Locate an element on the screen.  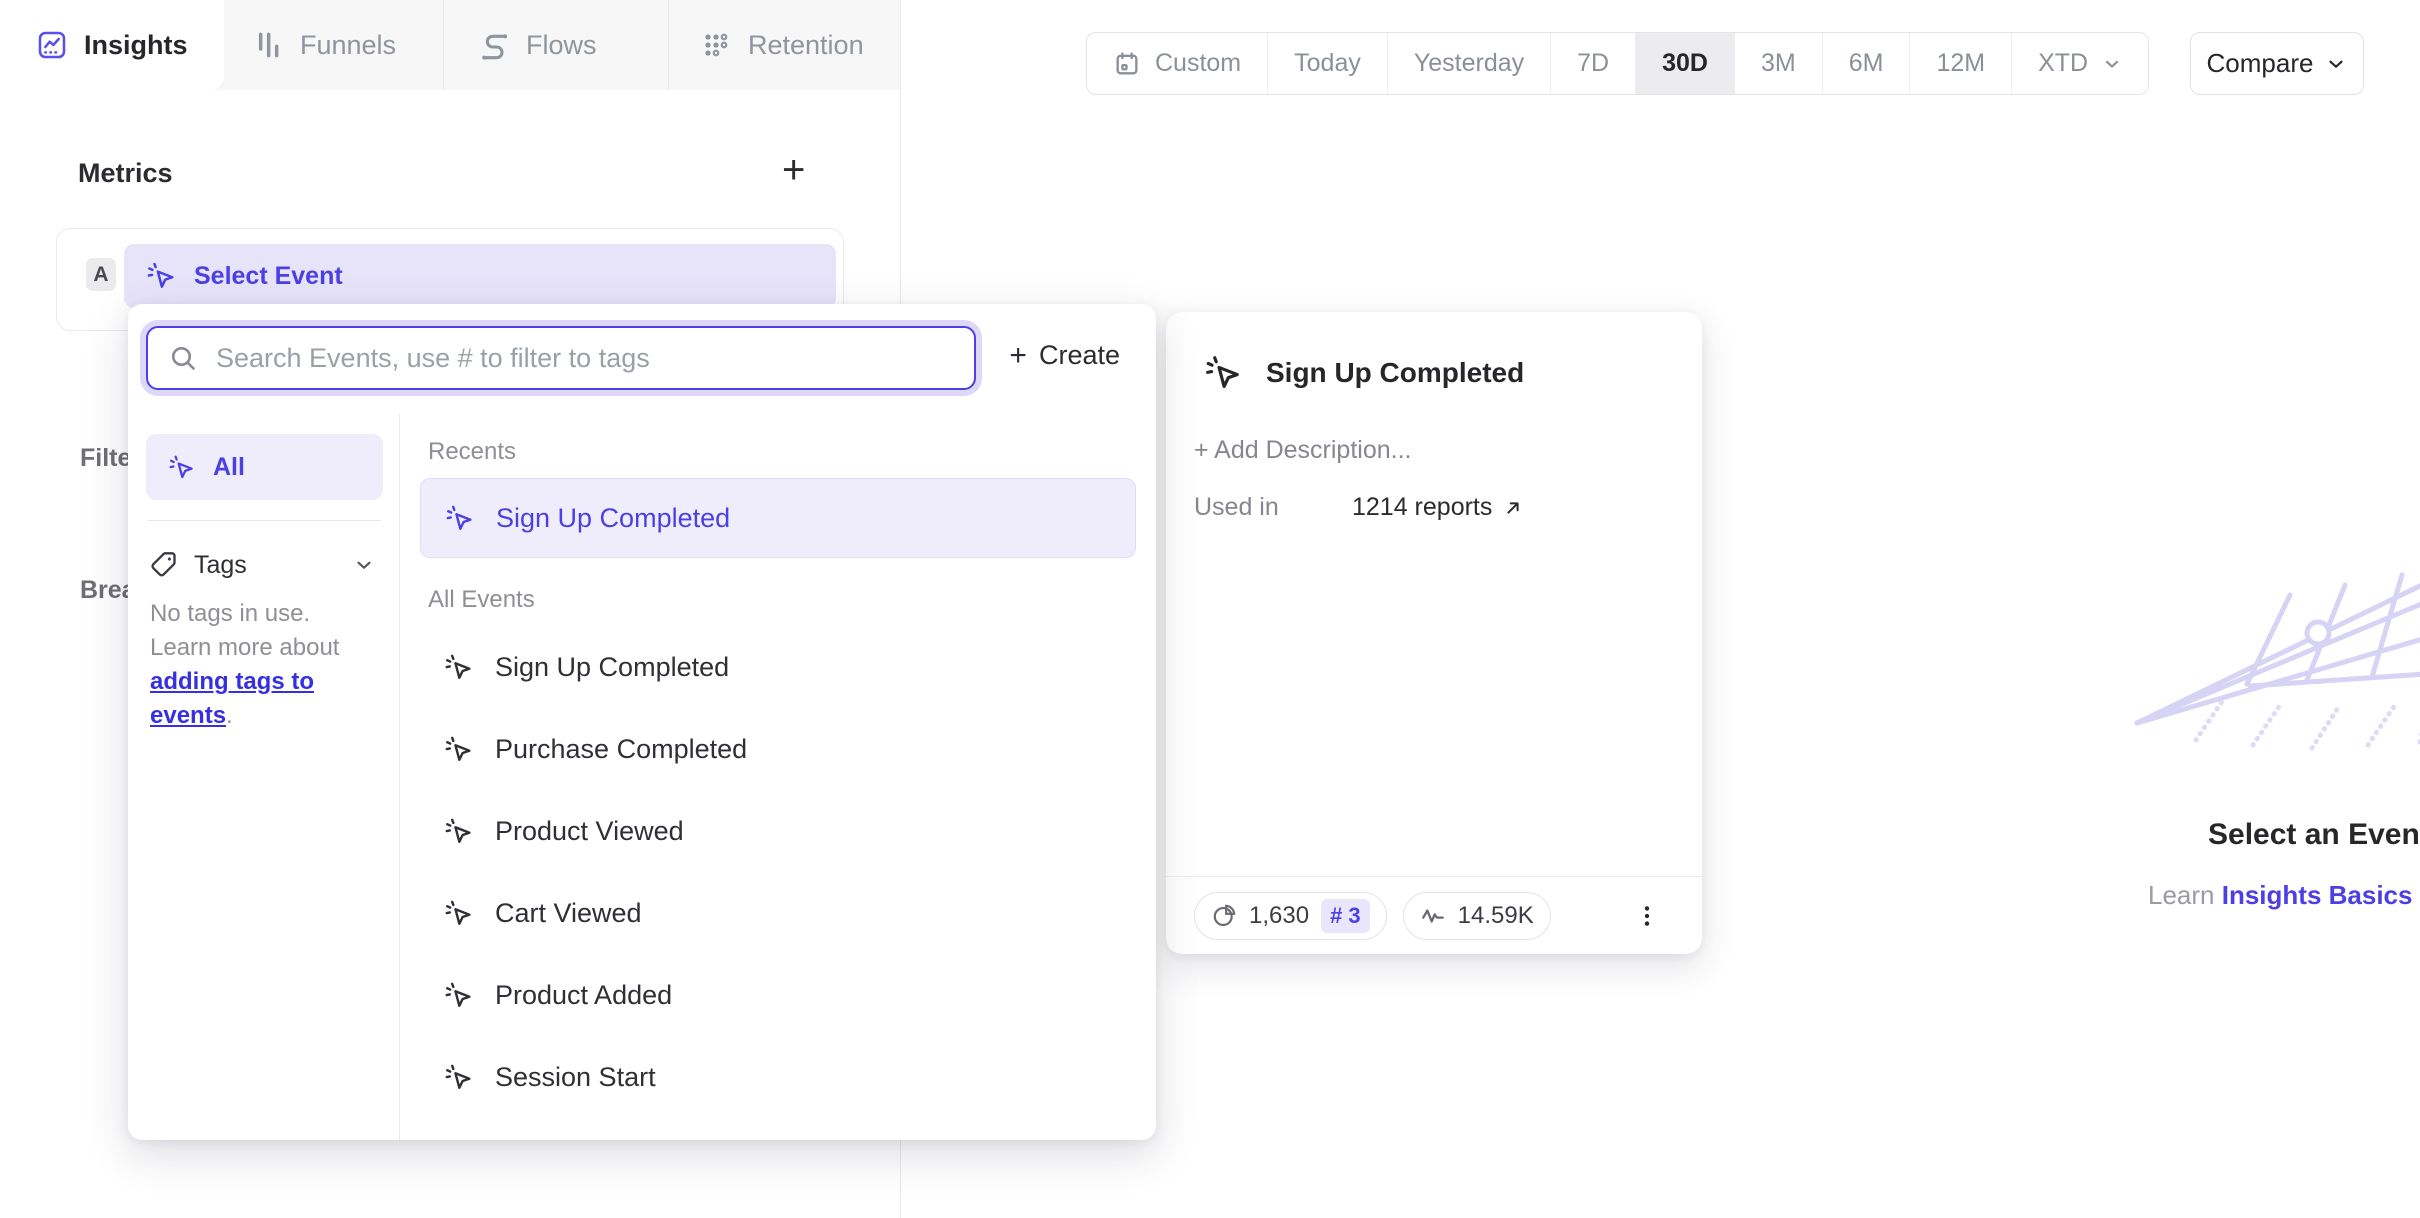
recents-label: Recents is located at coordinates (472, 451).